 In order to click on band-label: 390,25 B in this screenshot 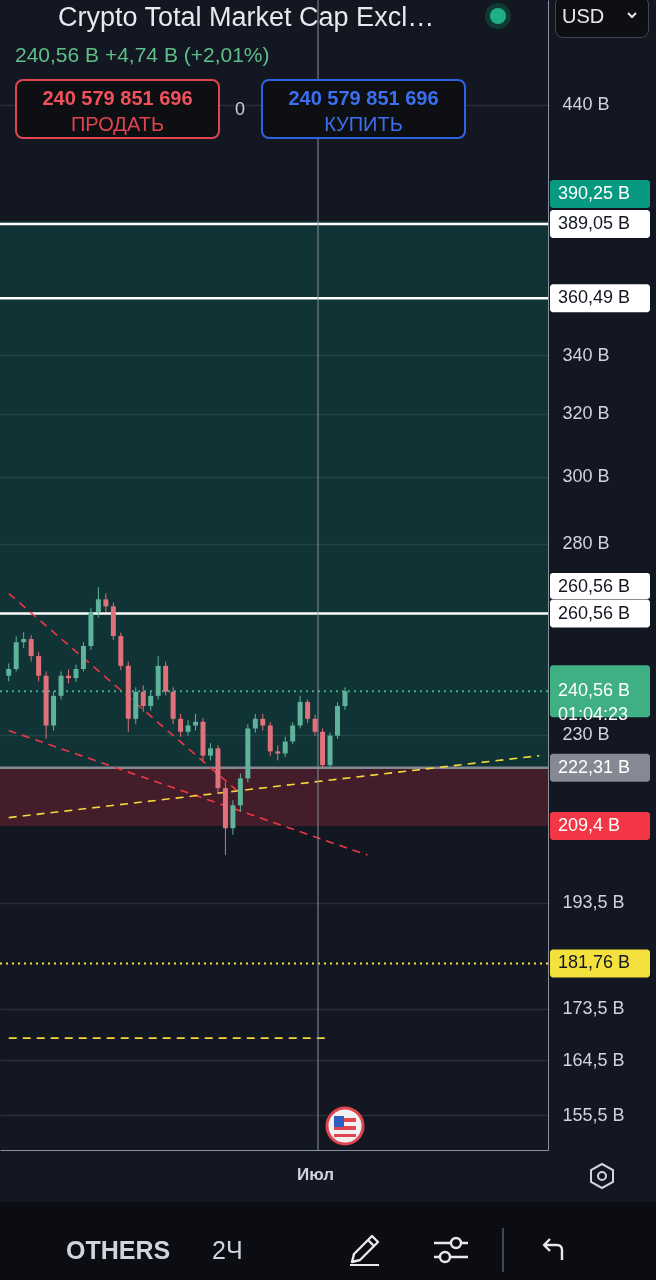, I will do `click(594, 193)`.